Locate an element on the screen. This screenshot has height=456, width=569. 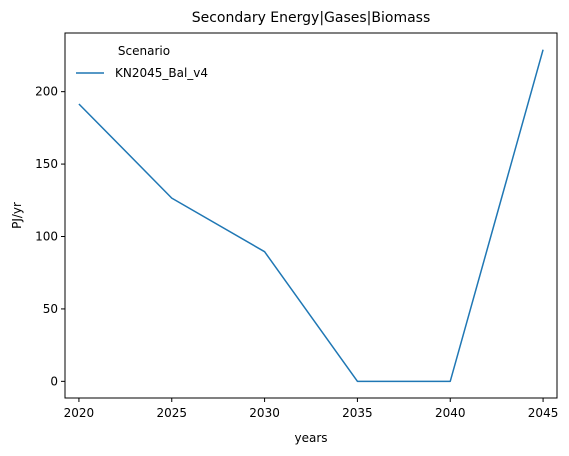
x-tick-label: 2030 is located at coordinates (264, 413).